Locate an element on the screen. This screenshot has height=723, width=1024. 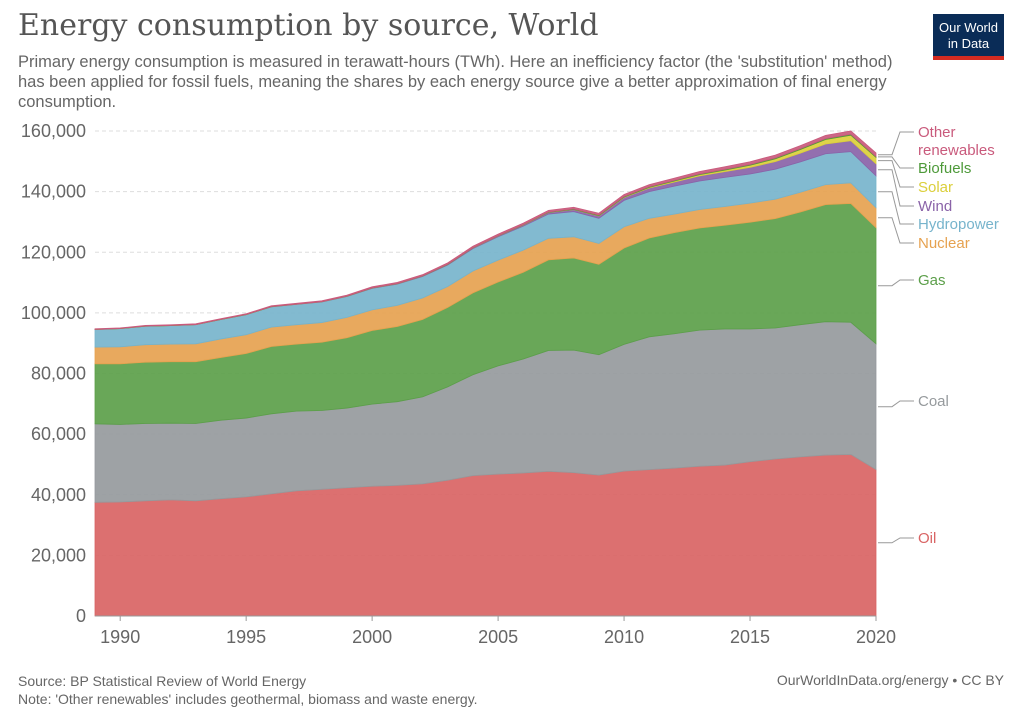
legend-label-oil: Oil is located at coordinates (927, 538).